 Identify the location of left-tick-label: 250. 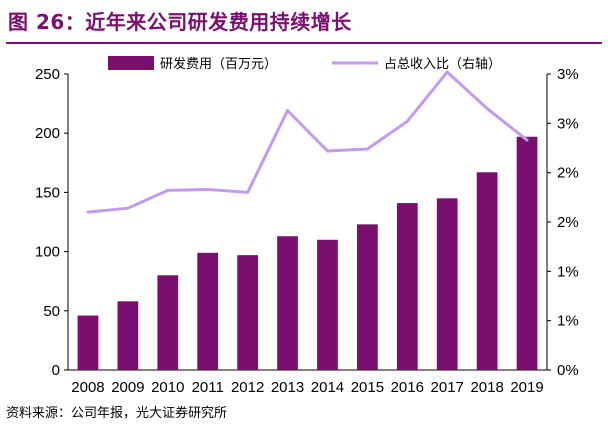
(47, 74).